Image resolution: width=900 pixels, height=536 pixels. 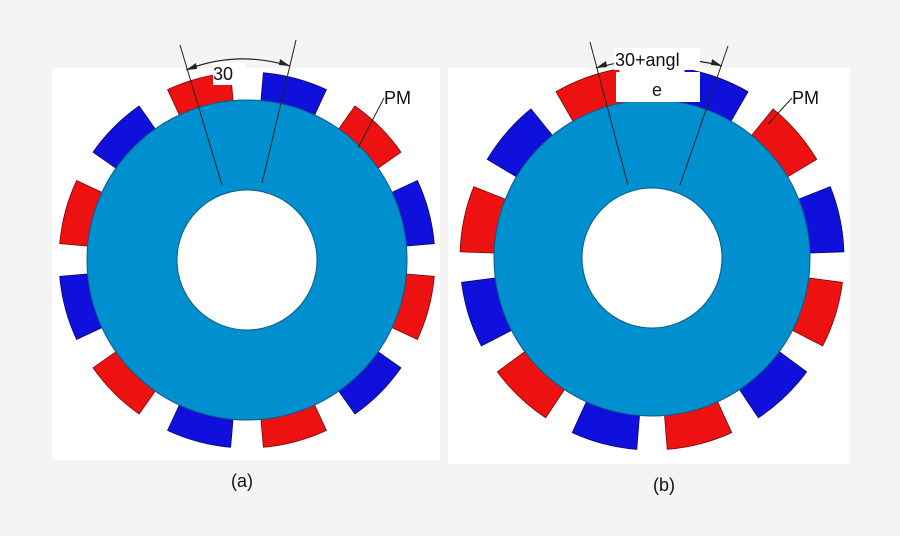 What do you see at coordinates (397, 98) in the screenshot?
I see `pm-label-a: PM` at bounding box center [397, 98].